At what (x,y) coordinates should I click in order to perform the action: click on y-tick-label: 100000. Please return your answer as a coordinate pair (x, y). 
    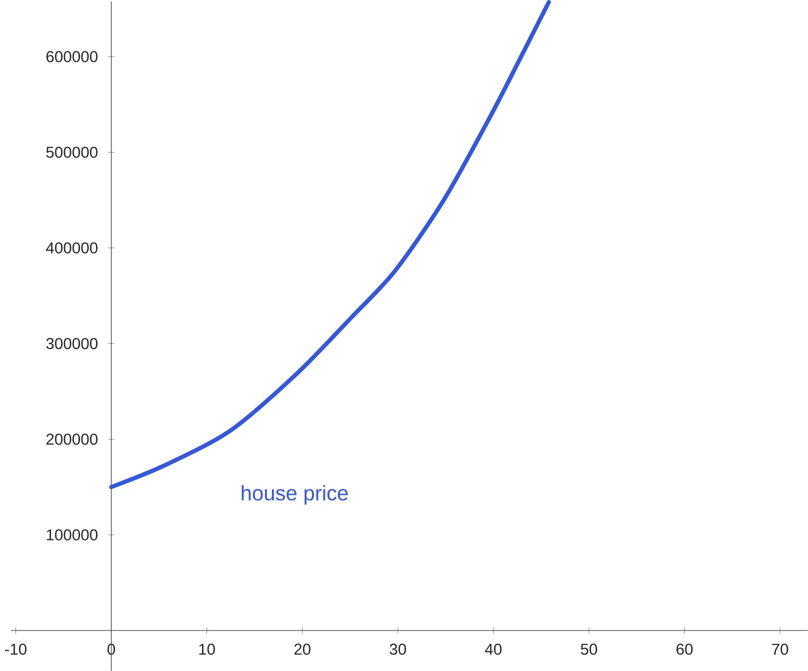
    Looking at the image, I should click on (72, 534).